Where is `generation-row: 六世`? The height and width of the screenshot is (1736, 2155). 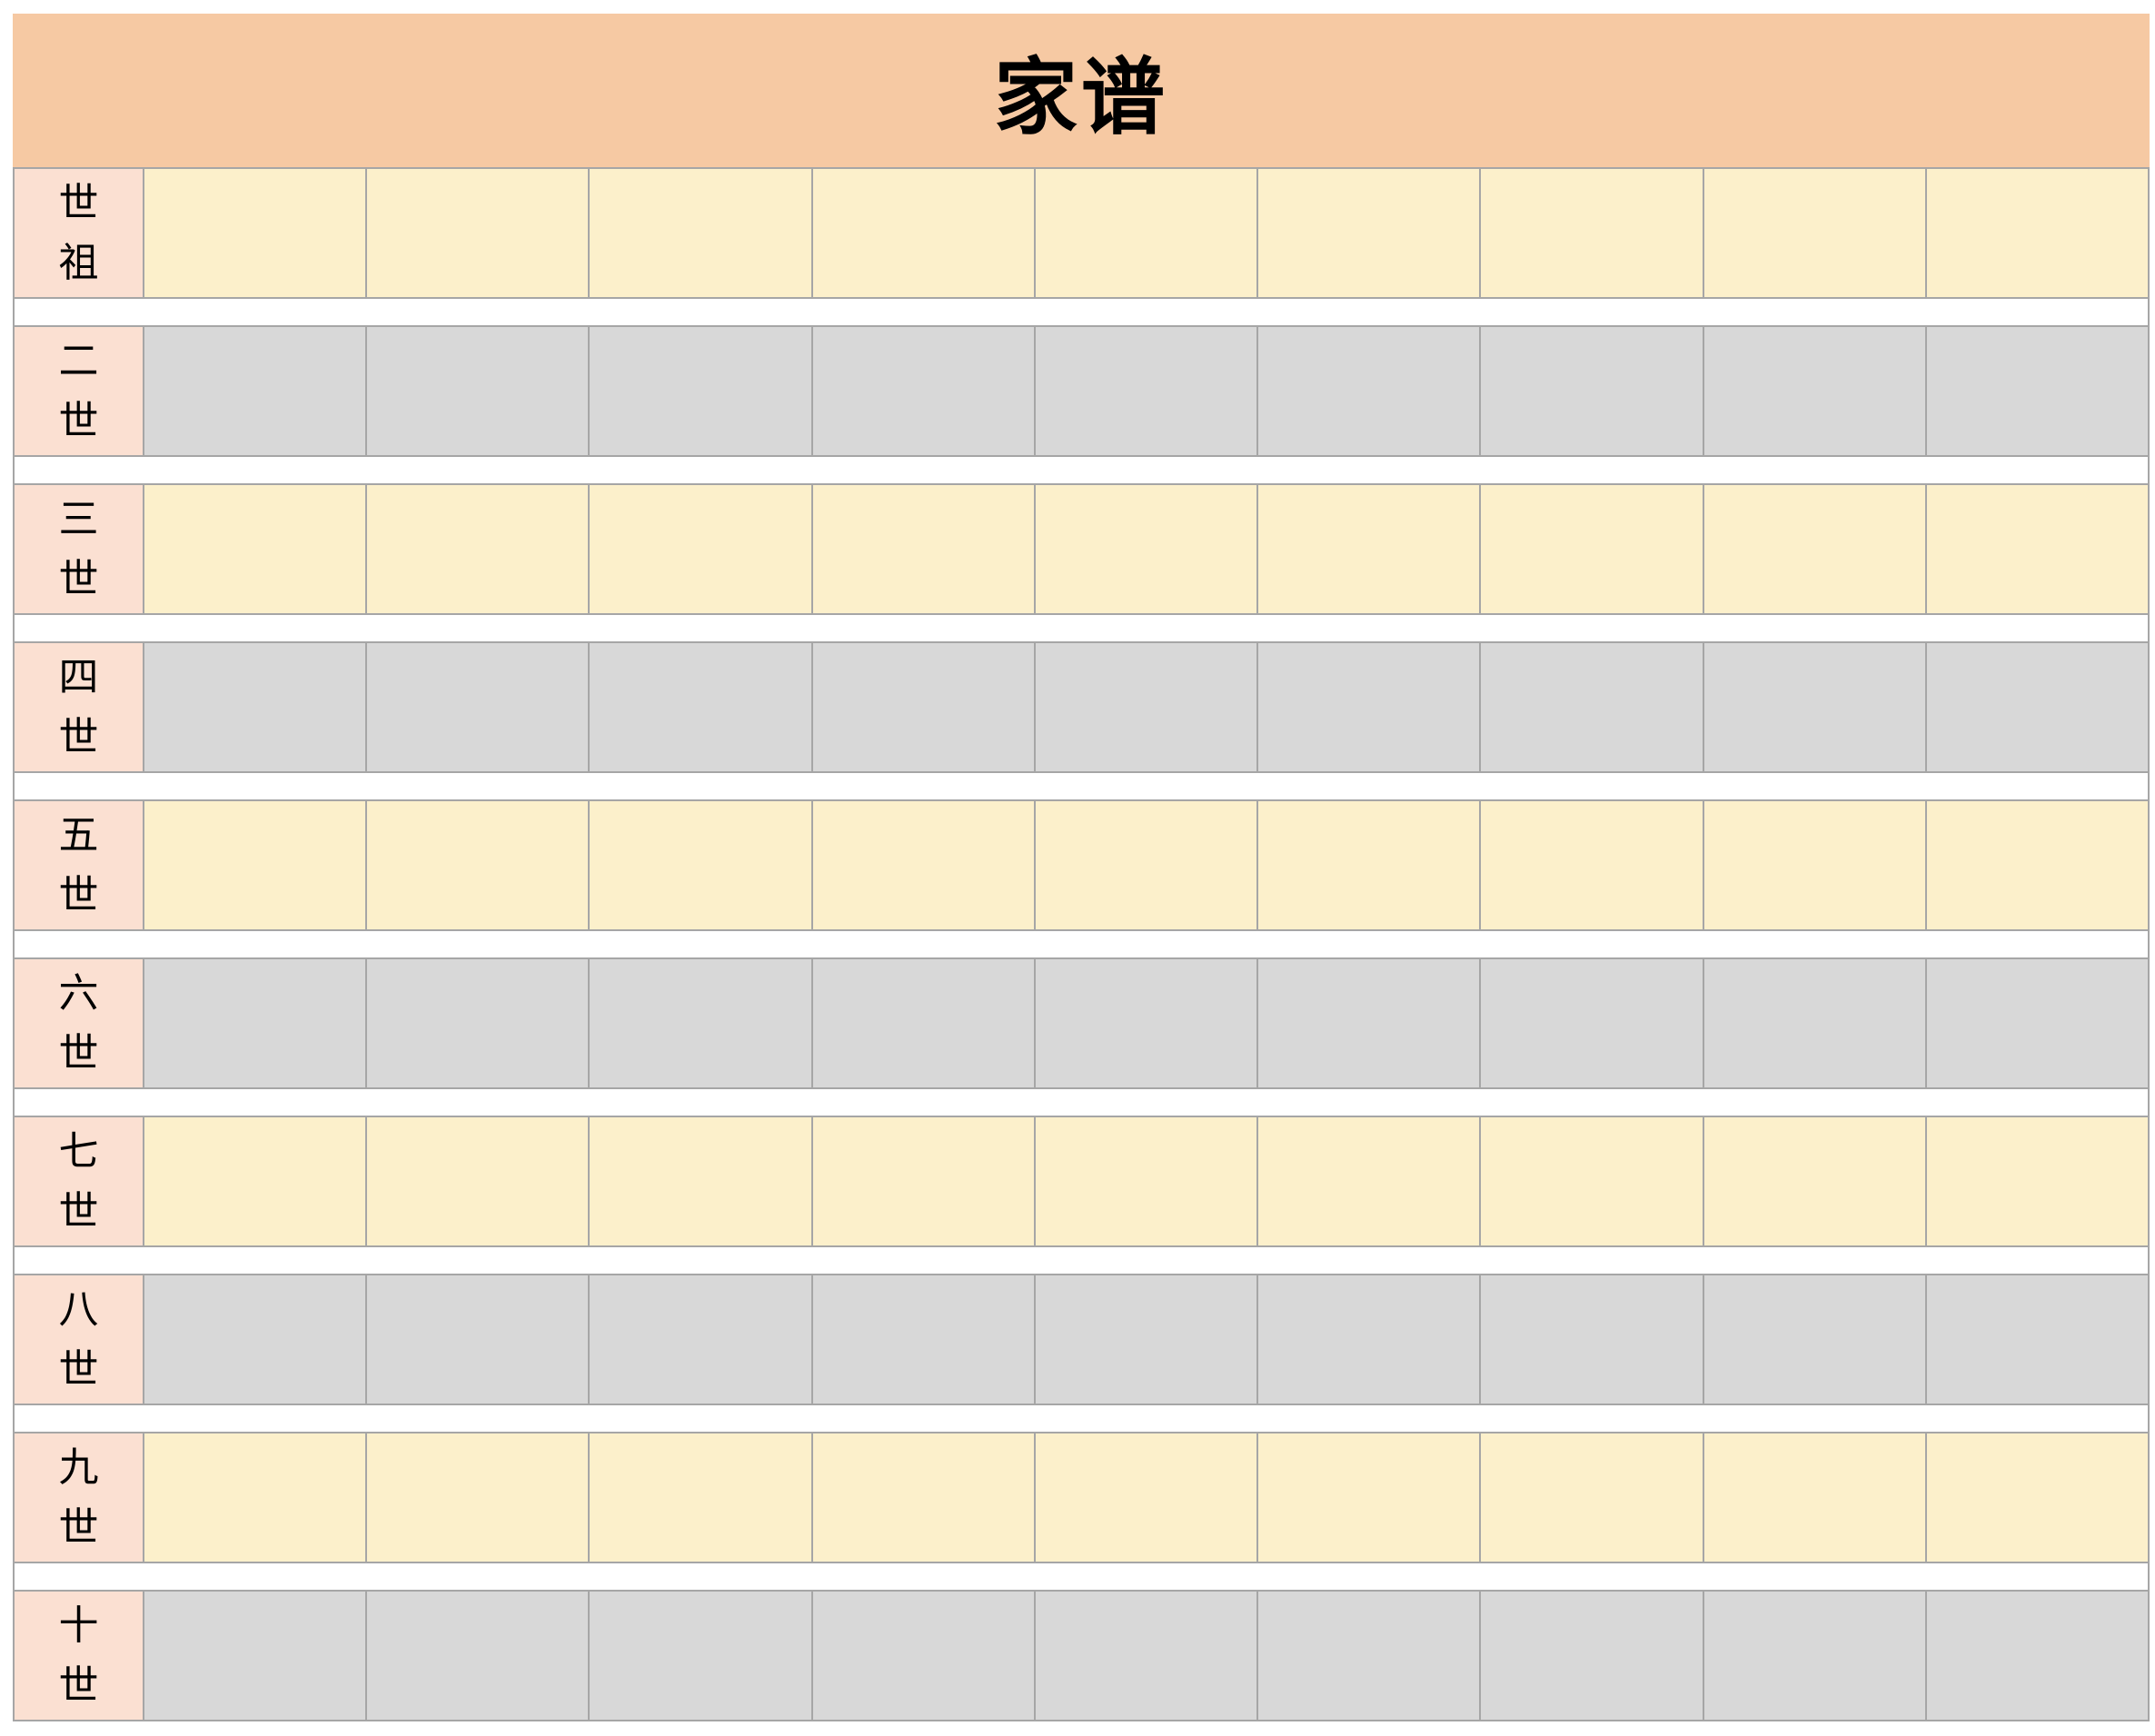
generation-row: 六世 is located at coordinates (1081, 1023).